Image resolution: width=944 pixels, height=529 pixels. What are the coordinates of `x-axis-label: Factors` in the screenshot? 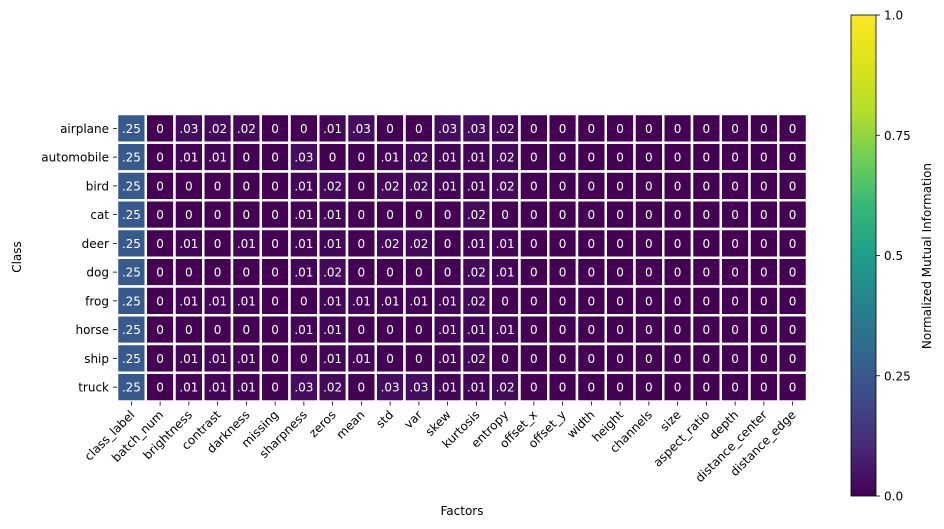 It's located at (462, 511).